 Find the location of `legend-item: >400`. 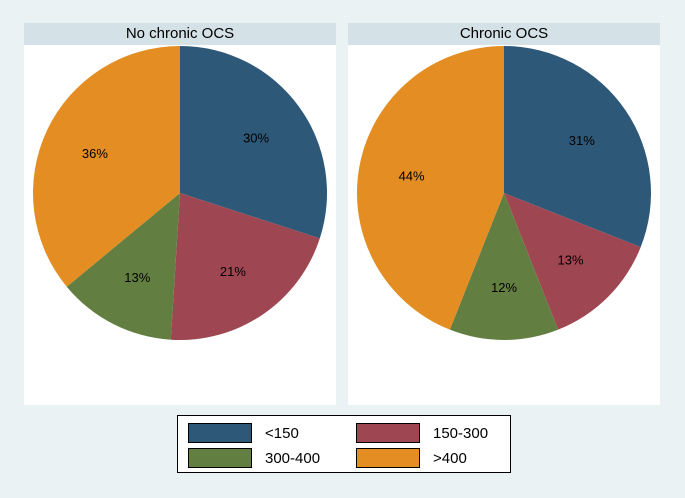

legend-item: >400 is located at coordinates (411, 458).